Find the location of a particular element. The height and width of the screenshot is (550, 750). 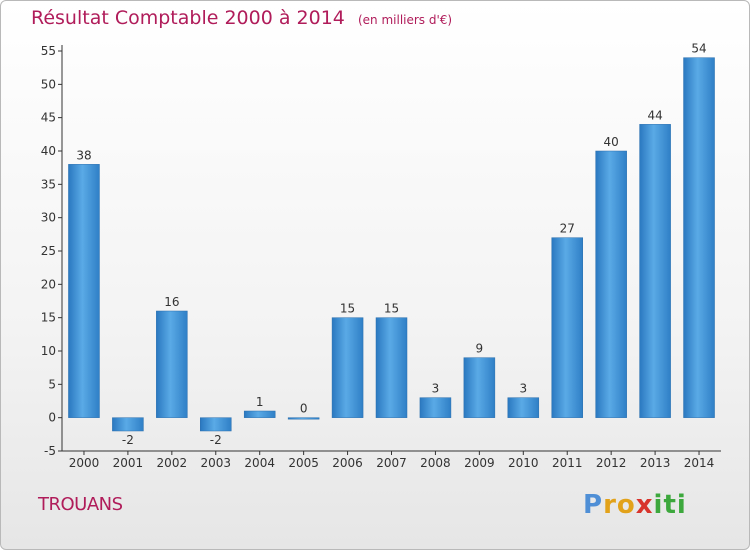

x-tick-label: 2006 is located at coordinates (347, 463).